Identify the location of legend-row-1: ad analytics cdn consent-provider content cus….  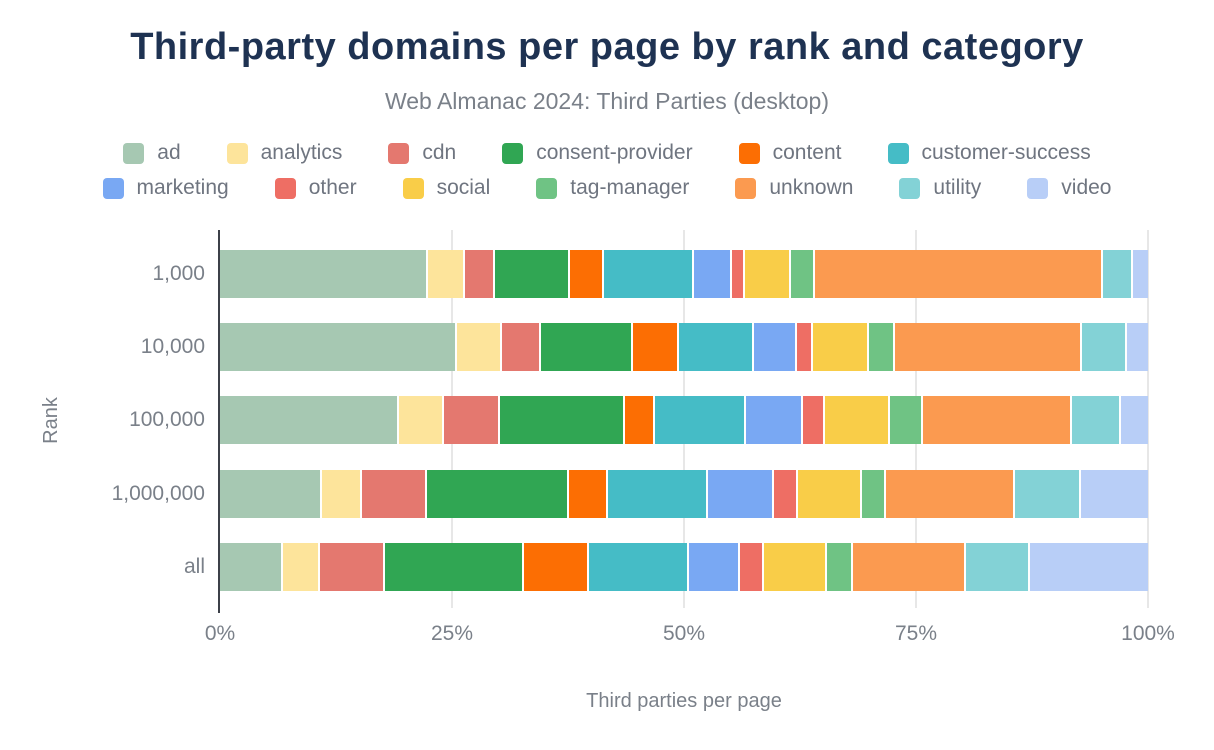
(607, 153).